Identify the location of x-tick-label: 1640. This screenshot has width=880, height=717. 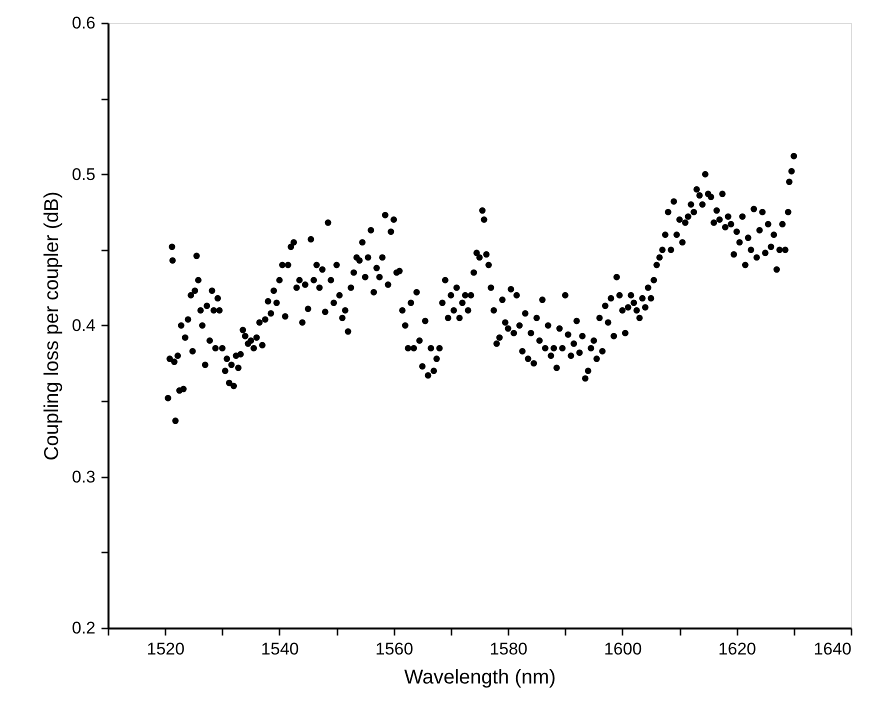
(833, 649).